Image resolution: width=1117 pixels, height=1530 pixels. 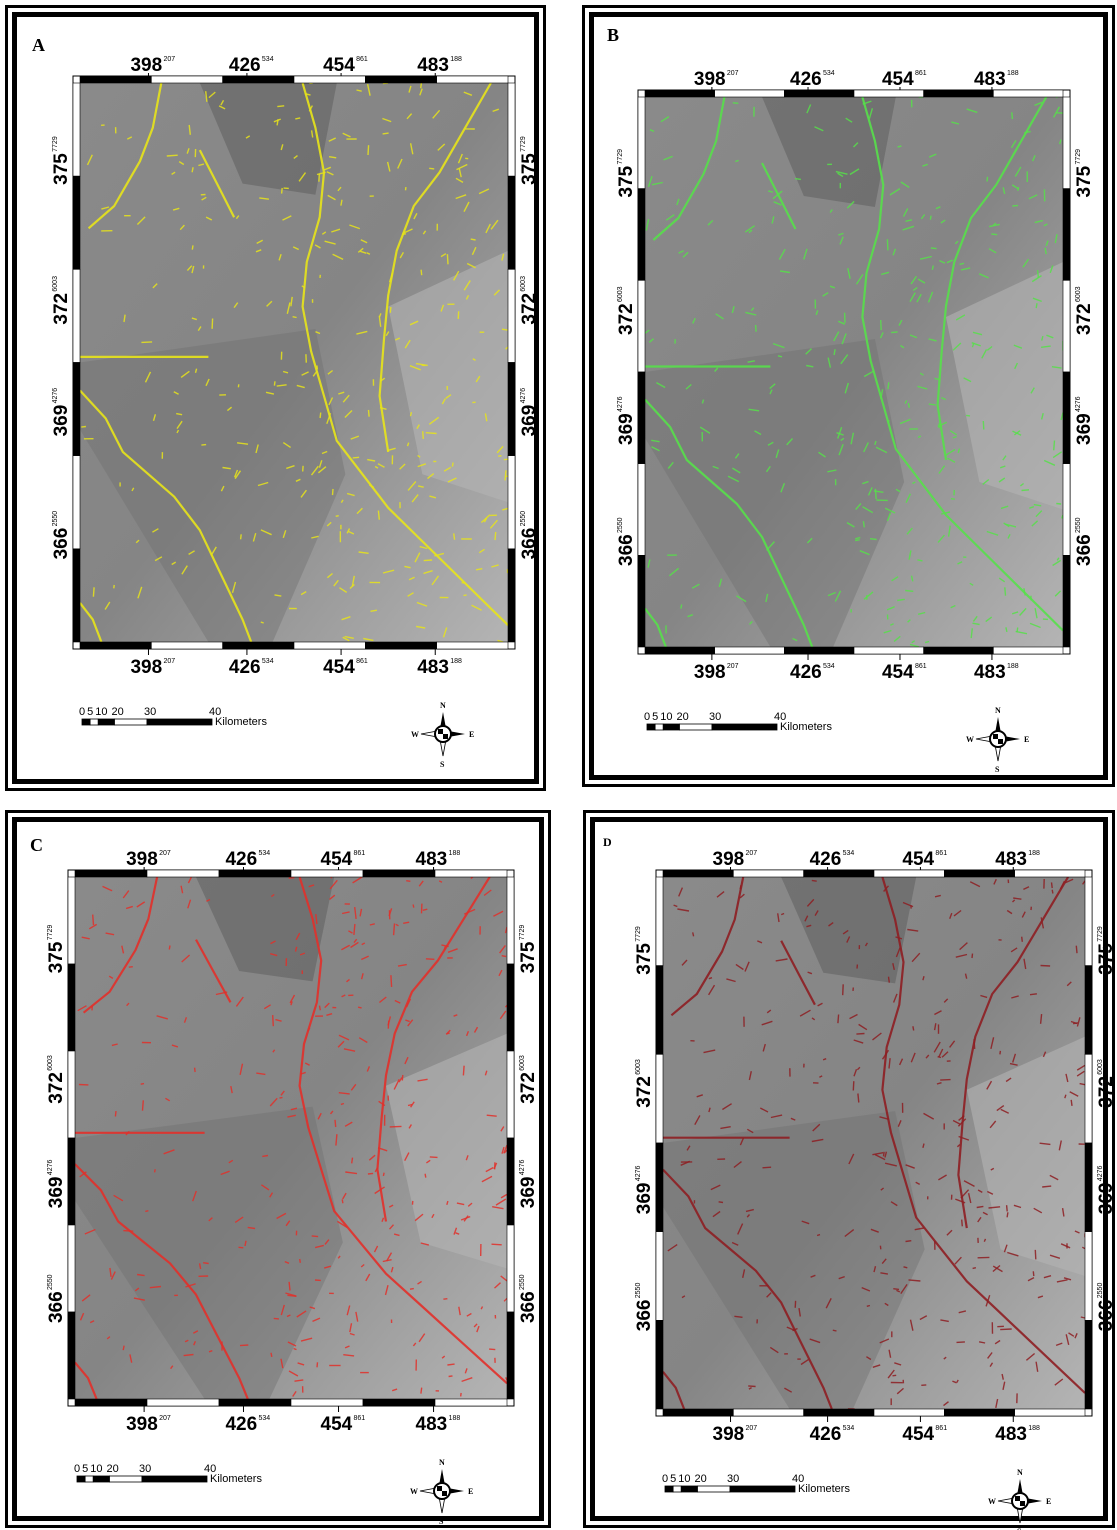 What do you see at coordinates (733, 73) in the screenshot?
I see `x-tick-superscript: 207` at bounding box center [733, 73].